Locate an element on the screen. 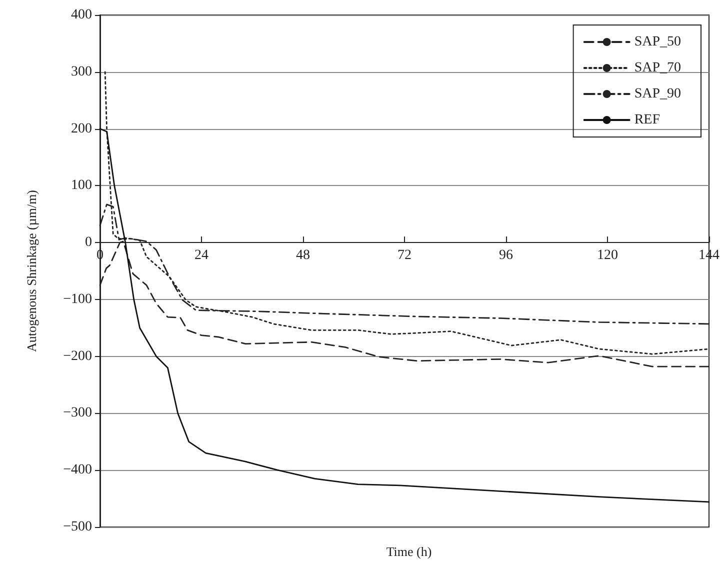  legend-label: SAP_50 is located at coordinates (658, 42).